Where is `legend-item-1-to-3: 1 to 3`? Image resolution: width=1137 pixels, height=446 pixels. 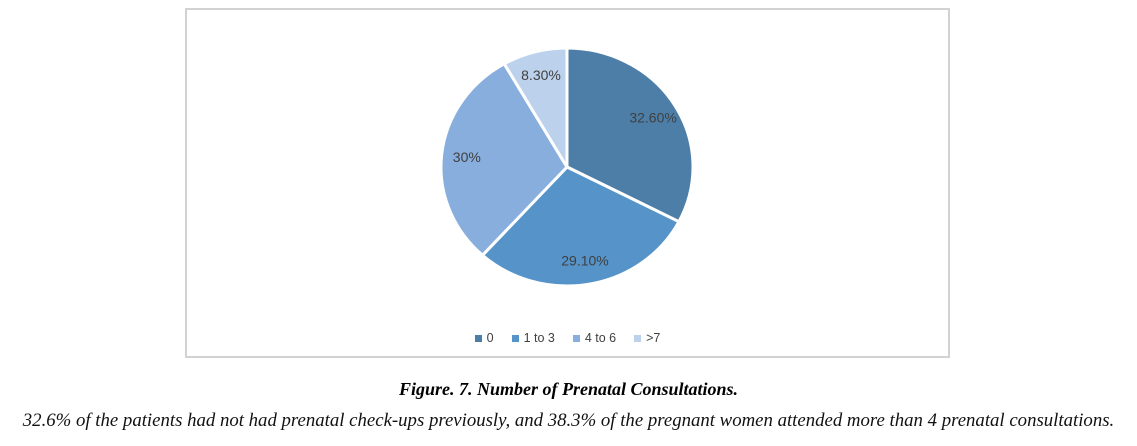
legend-item-1-to-3: 1 to 3 is located at coordinates (533, 338).